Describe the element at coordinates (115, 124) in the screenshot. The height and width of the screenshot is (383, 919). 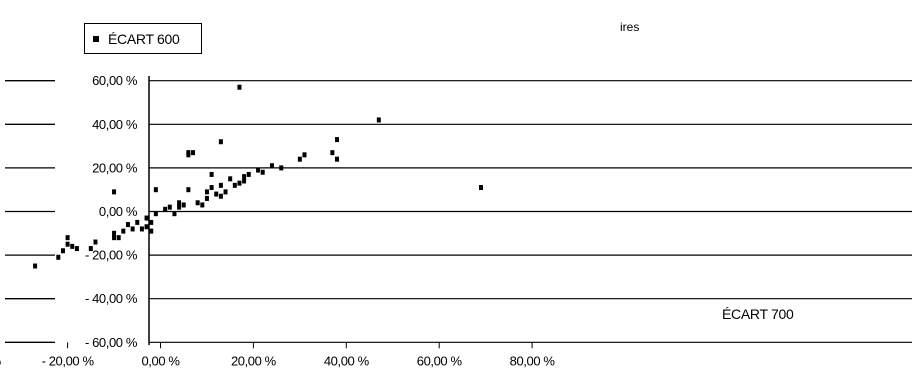
I see `y-tick-label: 40,00 %` at that location.